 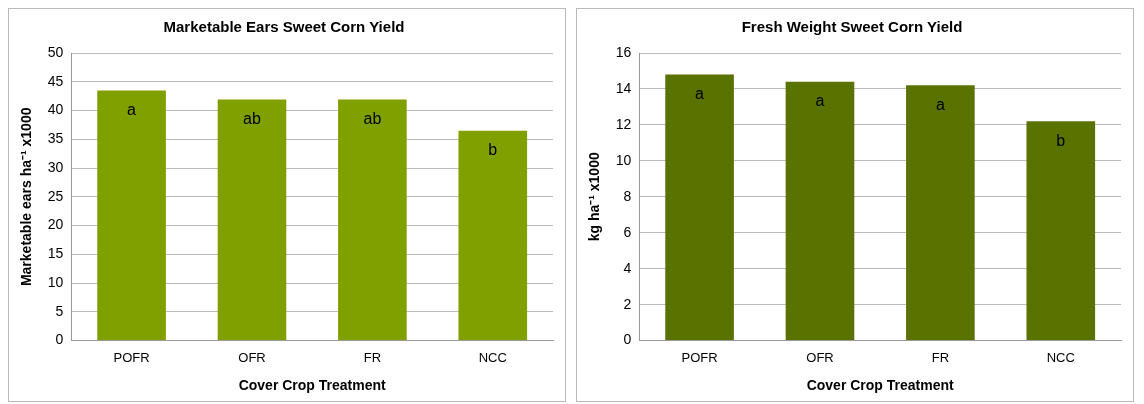 What do you see at coordinates (55, 51) in the screenshot?
I see `y-tick-label: 50` at bounding box center [55, 51].